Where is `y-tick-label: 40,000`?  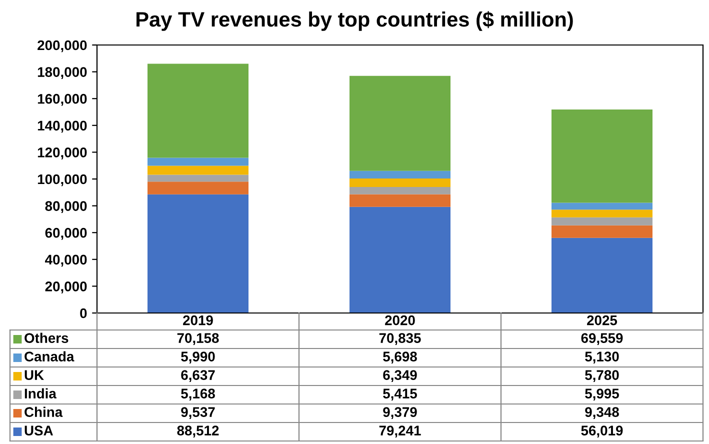 y-tick-label: 40,000 is located at coordinates (66, 260).